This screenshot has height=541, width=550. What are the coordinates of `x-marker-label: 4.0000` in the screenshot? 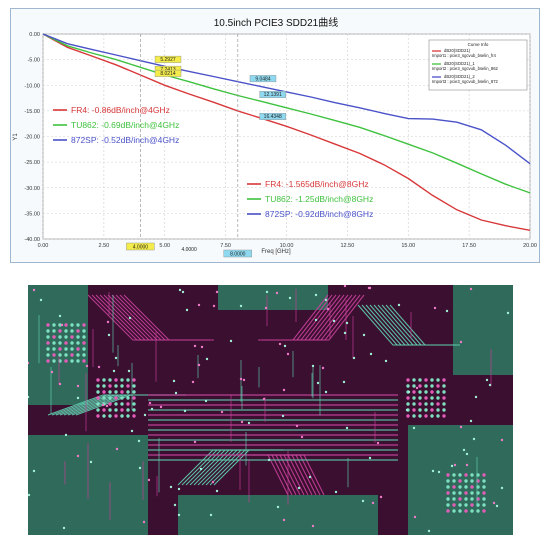 It's located at (141, 247).